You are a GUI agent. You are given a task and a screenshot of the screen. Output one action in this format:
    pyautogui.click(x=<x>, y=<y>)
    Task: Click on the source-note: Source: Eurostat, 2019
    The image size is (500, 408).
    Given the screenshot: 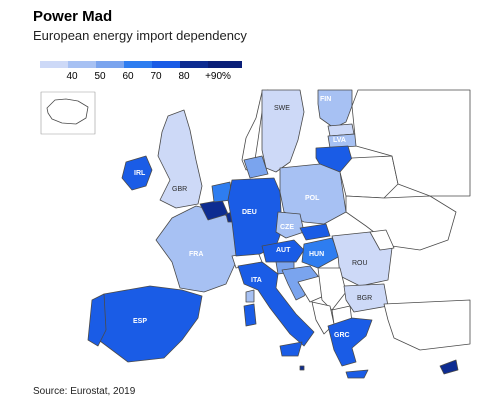 What is the action you would take?
    pyautogui.click(x=84, y=391)
    